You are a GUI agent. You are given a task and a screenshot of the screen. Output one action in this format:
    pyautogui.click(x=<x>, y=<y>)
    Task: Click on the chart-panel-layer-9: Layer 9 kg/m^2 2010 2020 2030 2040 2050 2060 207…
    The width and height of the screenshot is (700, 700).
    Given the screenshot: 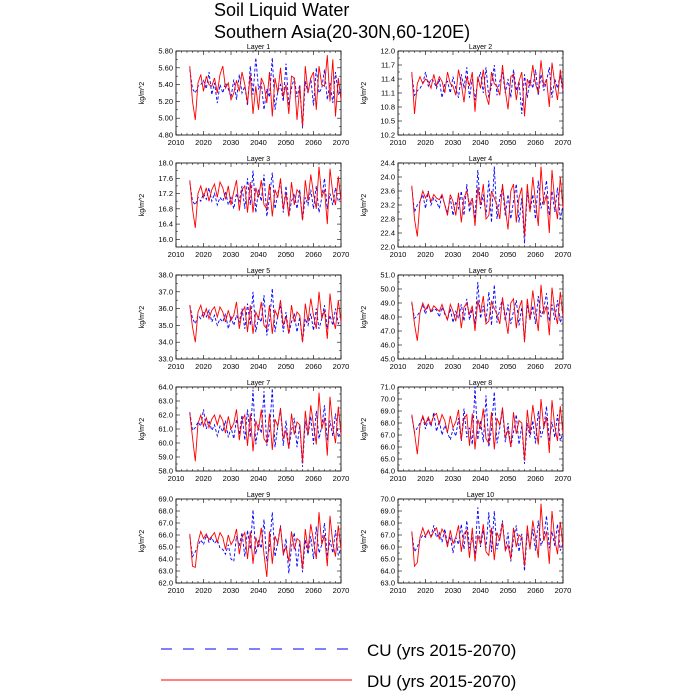 What is the action you would take?
    pyautogui.click(x=244, y=543)
    